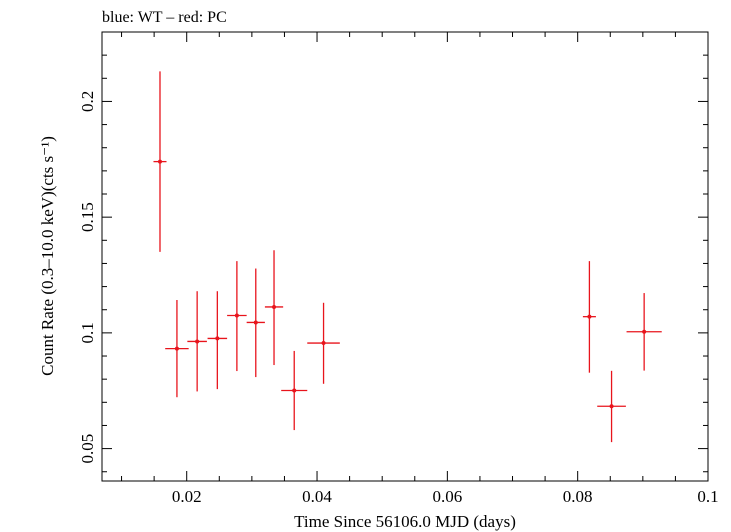  Describe the element at coordinates (317, 496) in the screenshot. I see `x-tick-label: 0.04` at that location.